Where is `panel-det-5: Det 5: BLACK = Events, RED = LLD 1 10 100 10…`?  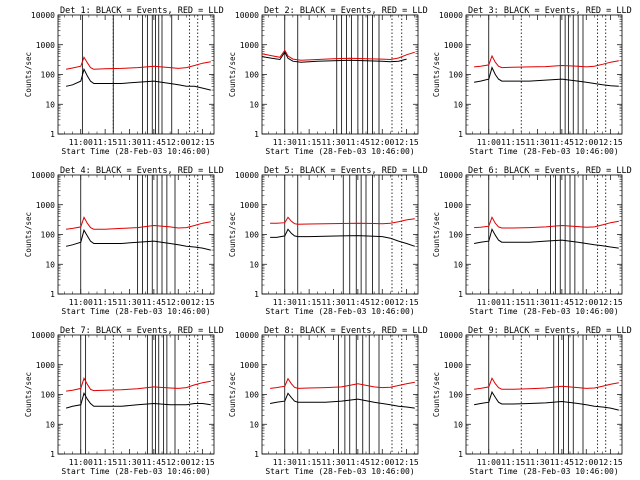
panel-det-5: Det 5: BLACK = Events, RED = LLD 1 10 100 10… is located at coordinates (328, 241).